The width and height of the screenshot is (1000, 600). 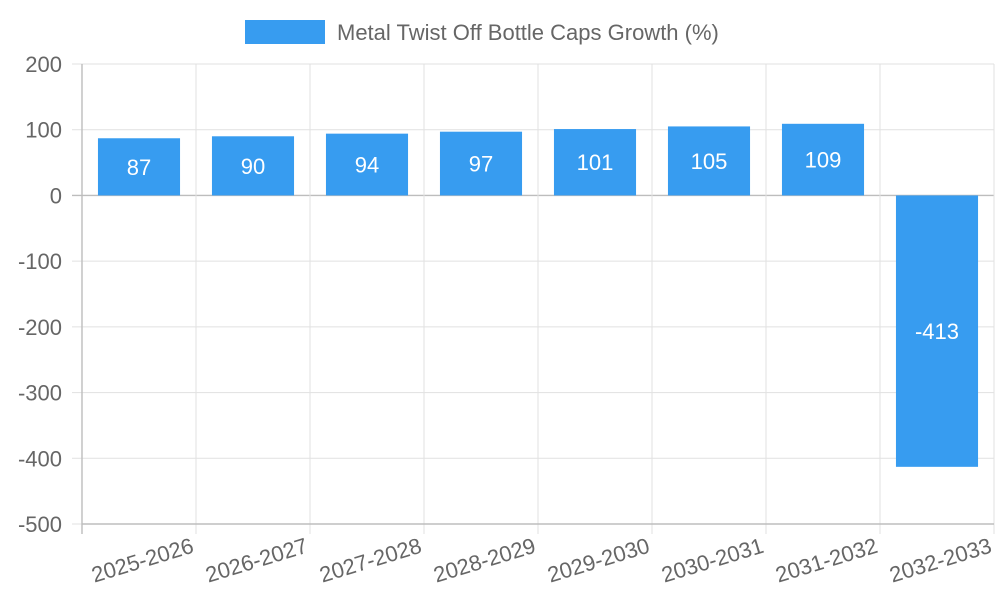 I want to click on bar-value-label: 97, so click(x=481, y=164).